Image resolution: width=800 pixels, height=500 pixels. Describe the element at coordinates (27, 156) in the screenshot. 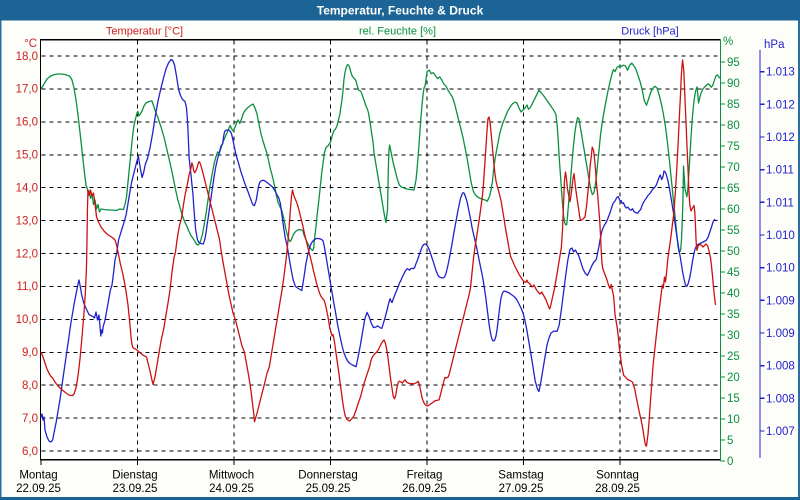

I see `svg-text: 15,0` at that location.